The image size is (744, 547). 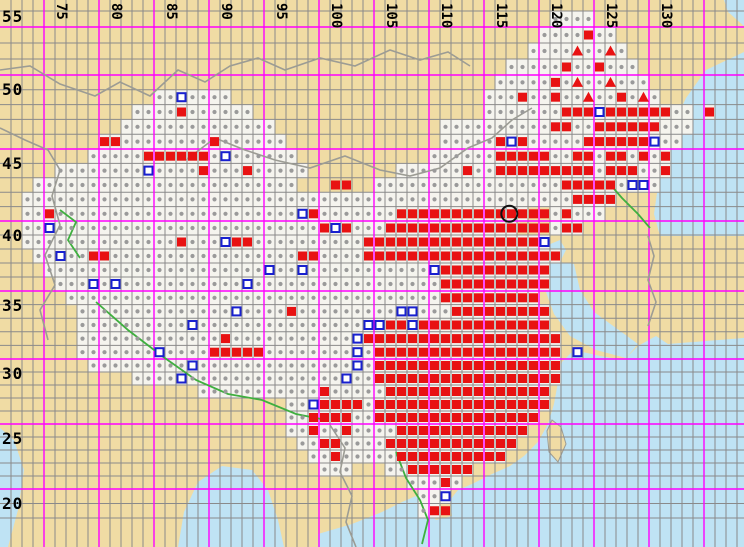 What do you see at coordinates (509, 213) in the screenshot?
I see `highlight-ring` at bounding box center [509, 213].